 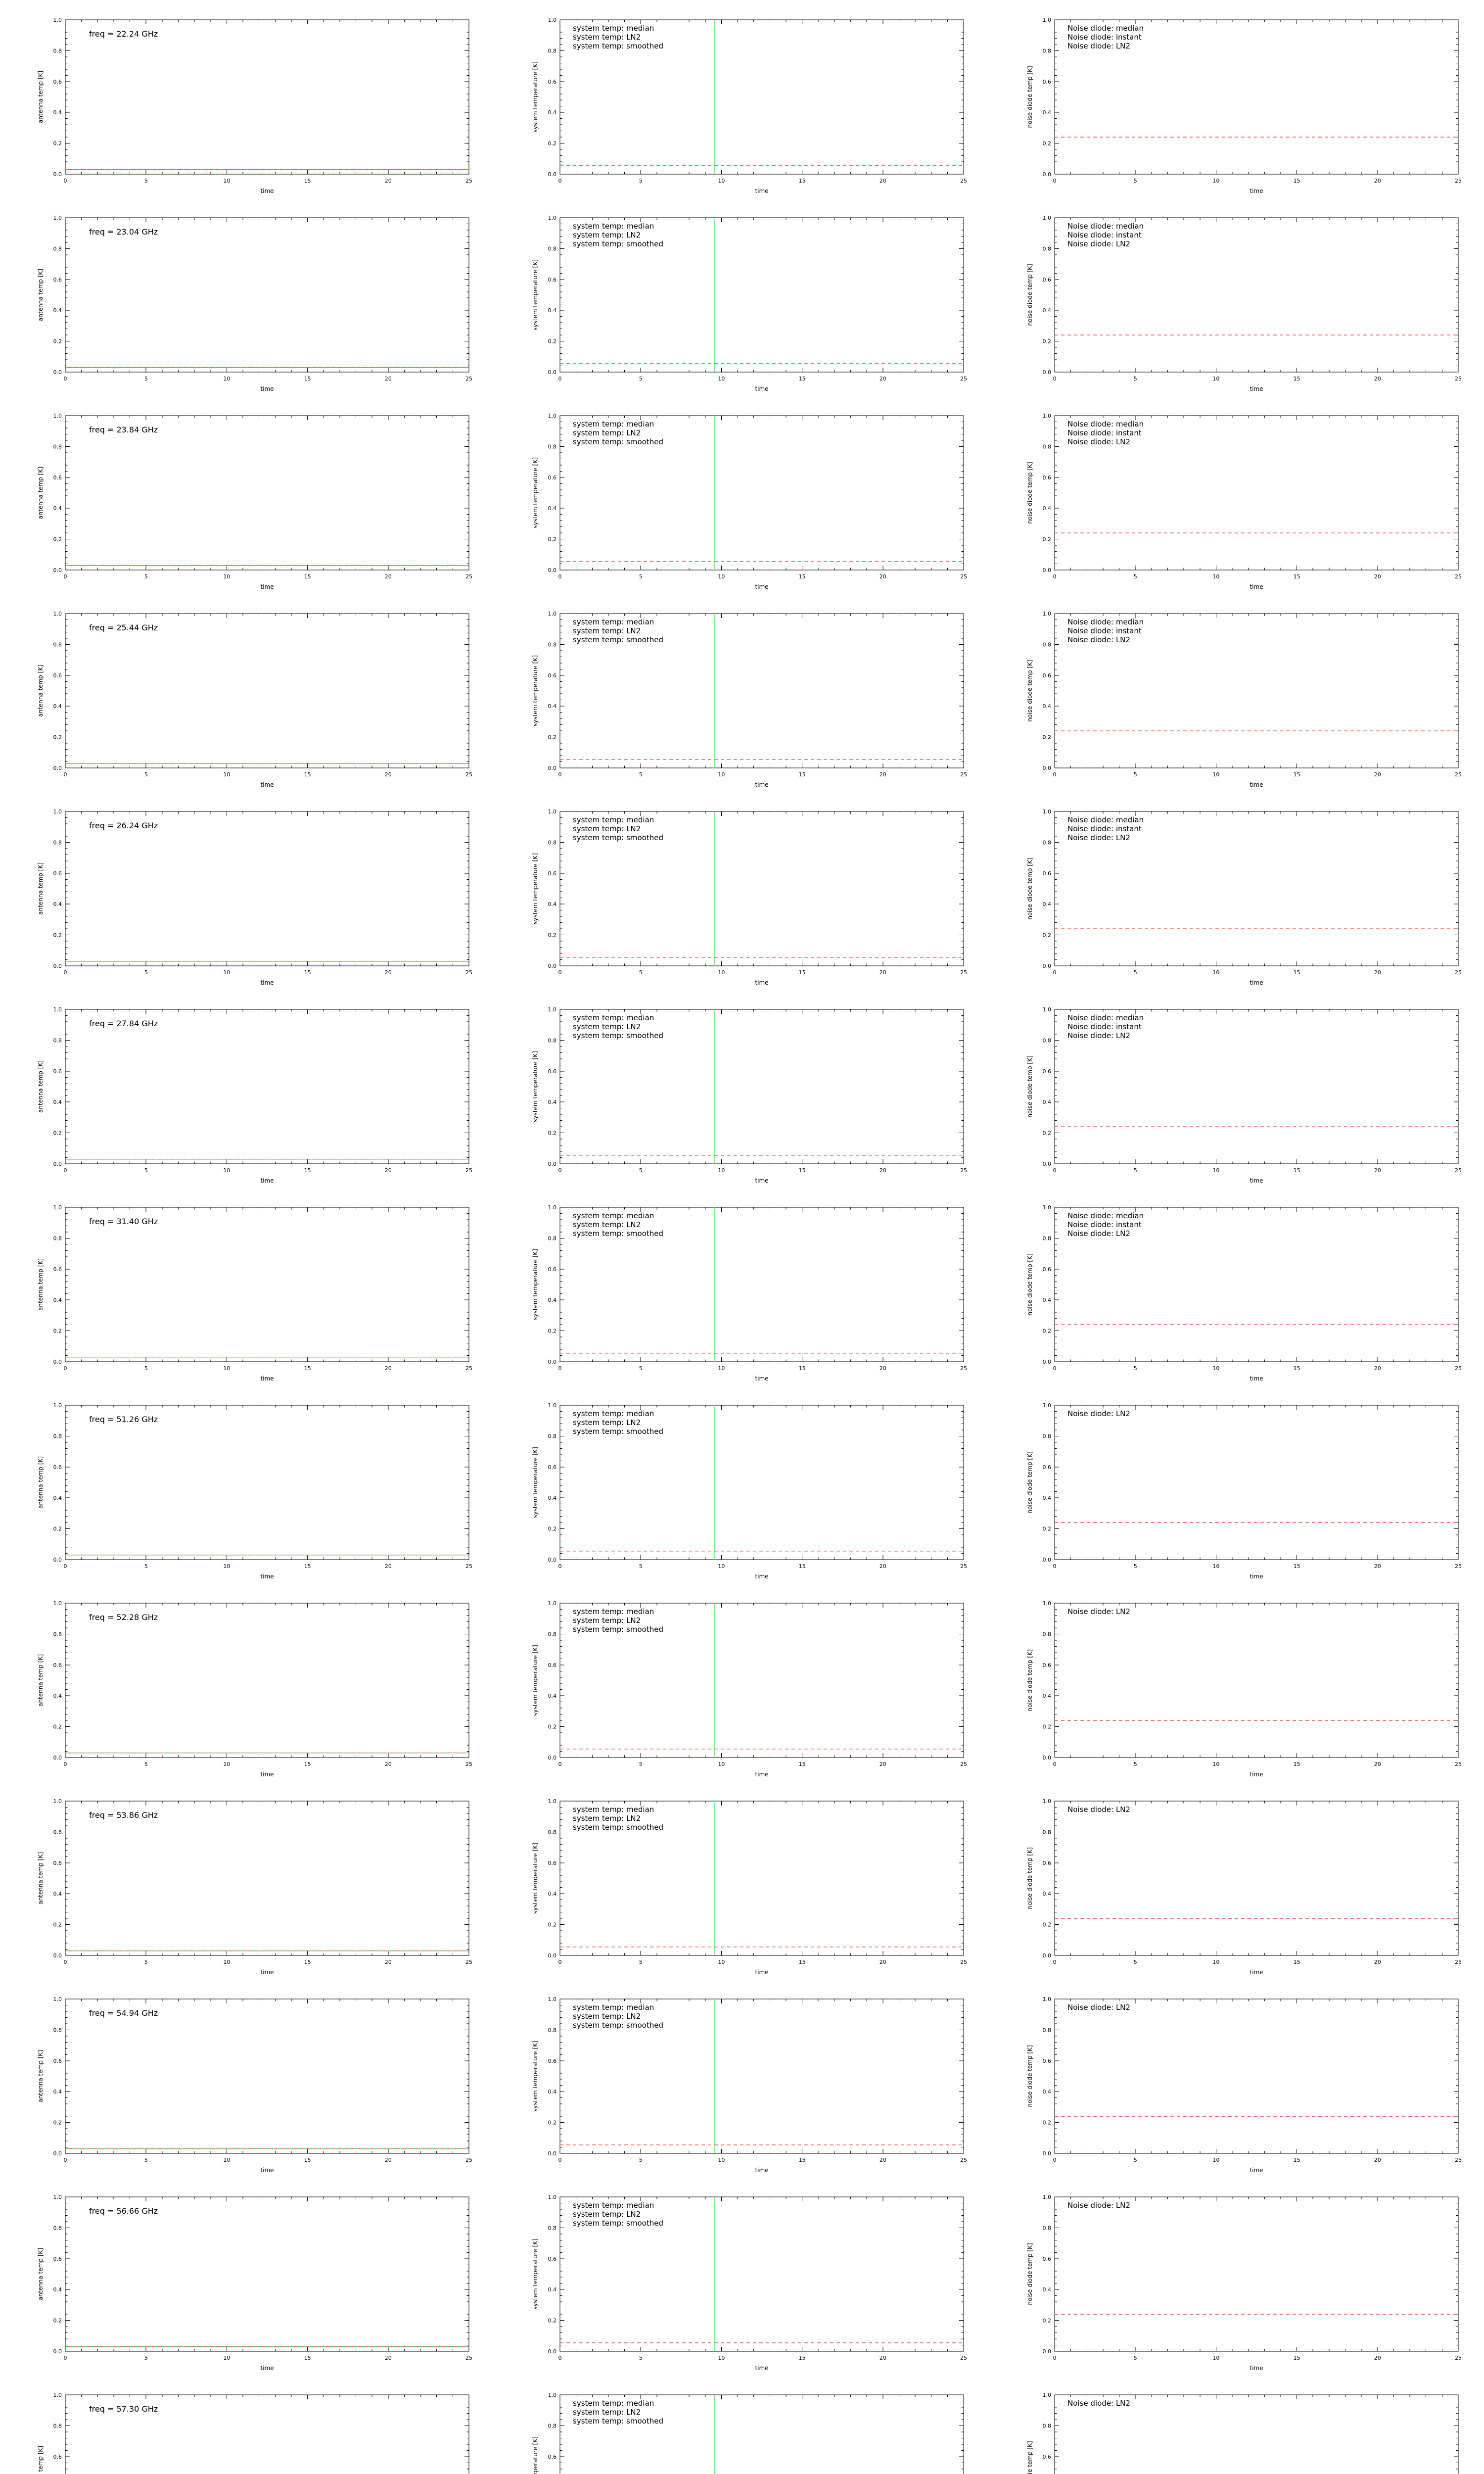 I want to click on freq-label: freq = 52.28 GHz, so click(x=123, y=1617).